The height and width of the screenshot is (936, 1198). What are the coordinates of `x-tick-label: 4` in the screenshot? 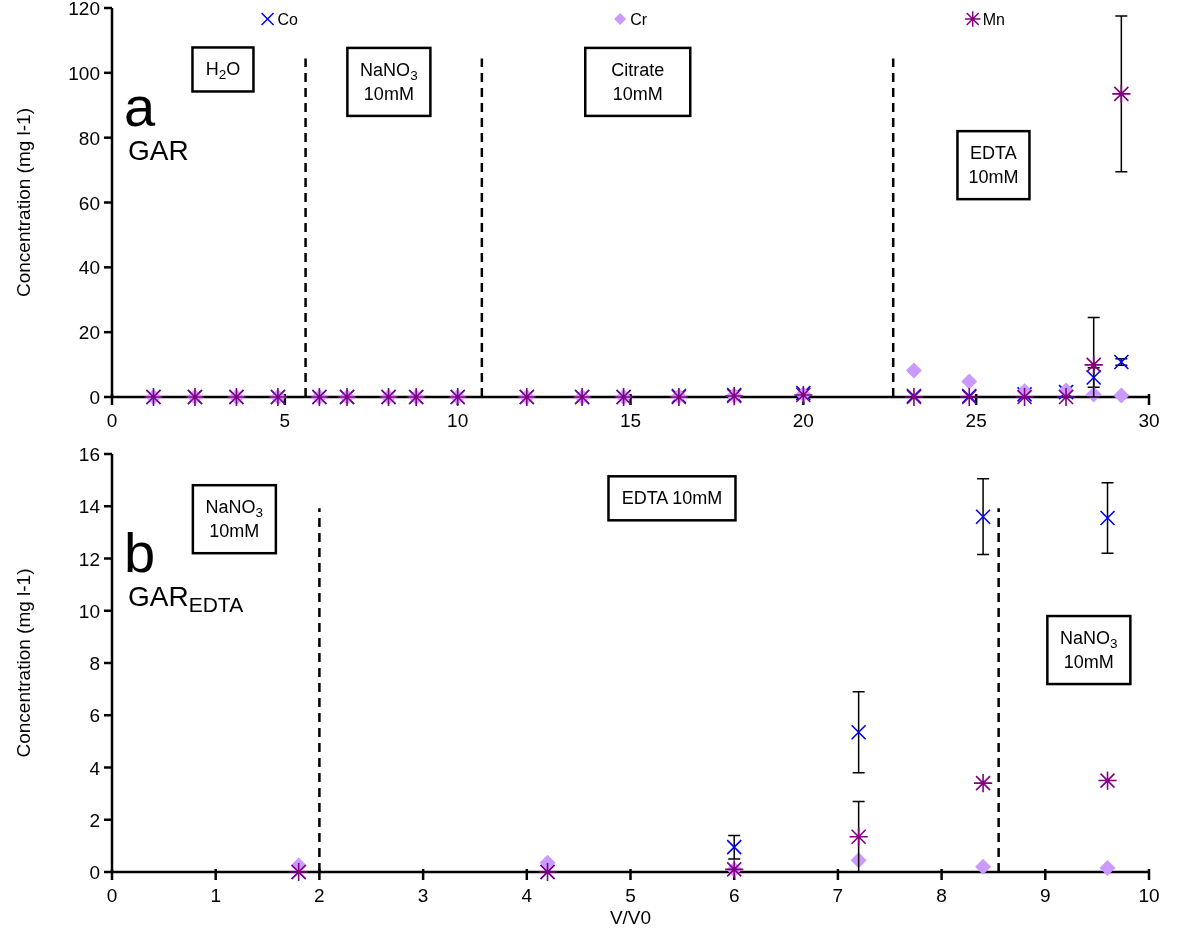 It's located at (527, 895).